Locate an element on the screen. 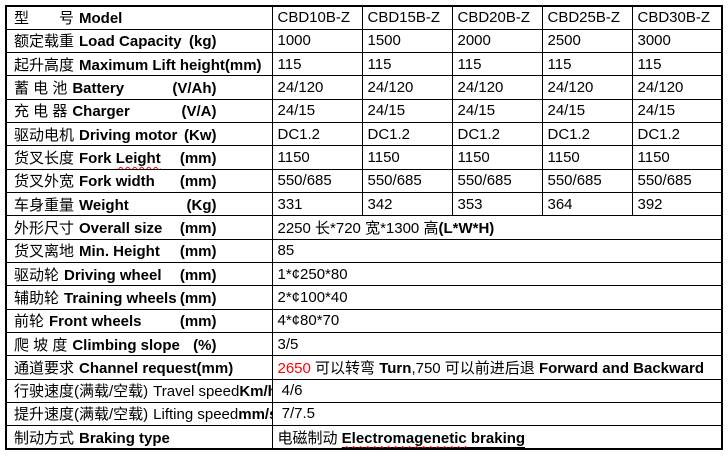 The image size is (728, 456). row-label-cn: 驱动电机 is located at coordinates (44, 135).